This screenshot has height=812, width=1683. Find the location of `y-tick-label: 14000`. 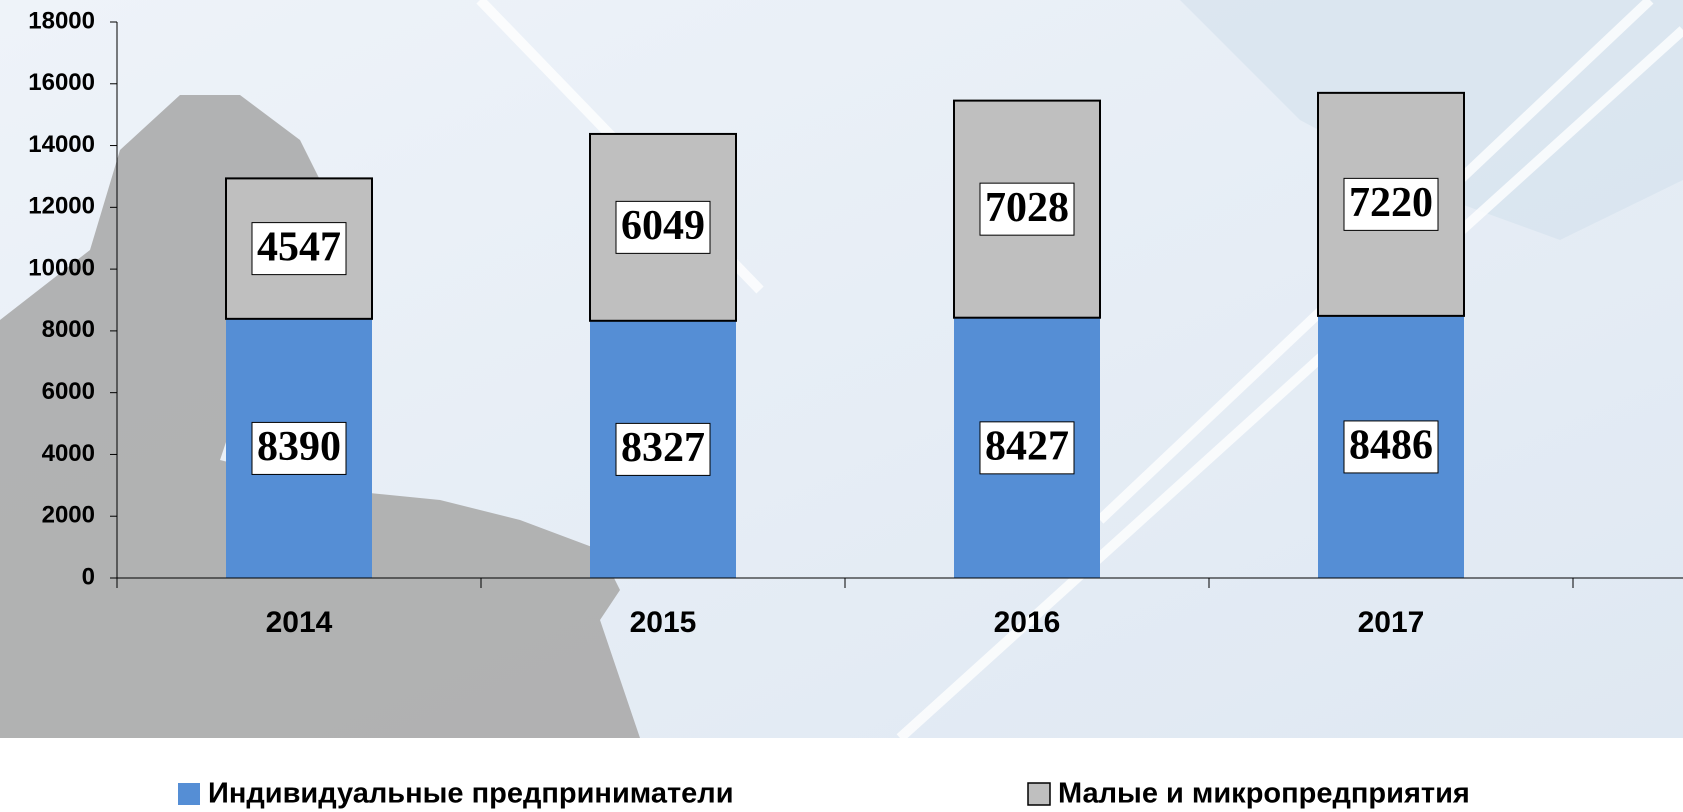

y-tick-label: 14000 is located at coordinates (61, 144).